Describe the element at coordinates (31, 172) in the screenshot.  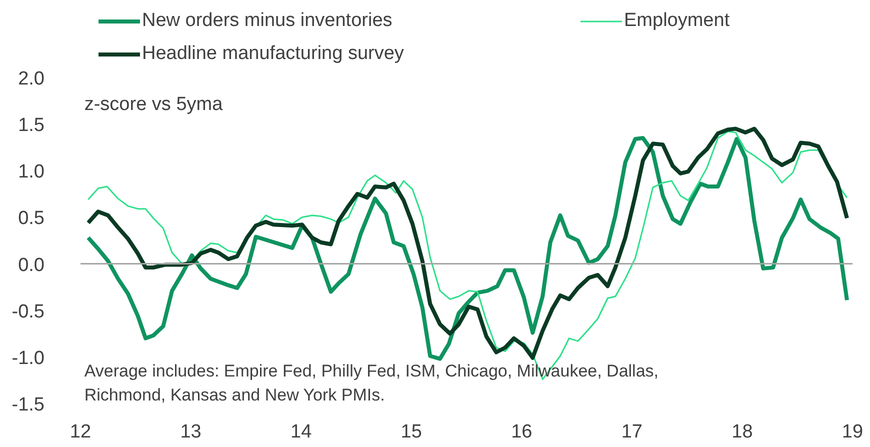
I see `y-tick-label: 1.0` at that location.